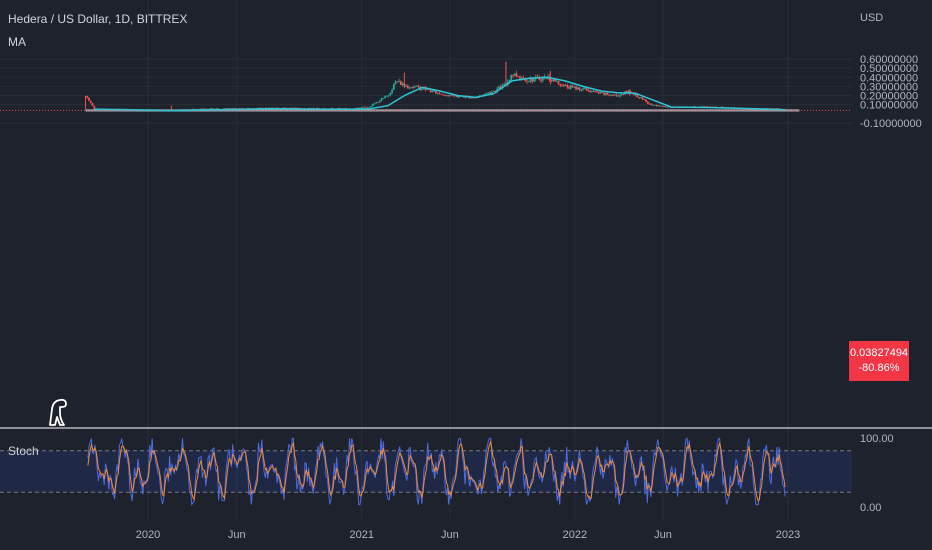 The height and width of the screenshot is (550, 932). I want to click on time-tick-label: 2023, so click(788, 535).